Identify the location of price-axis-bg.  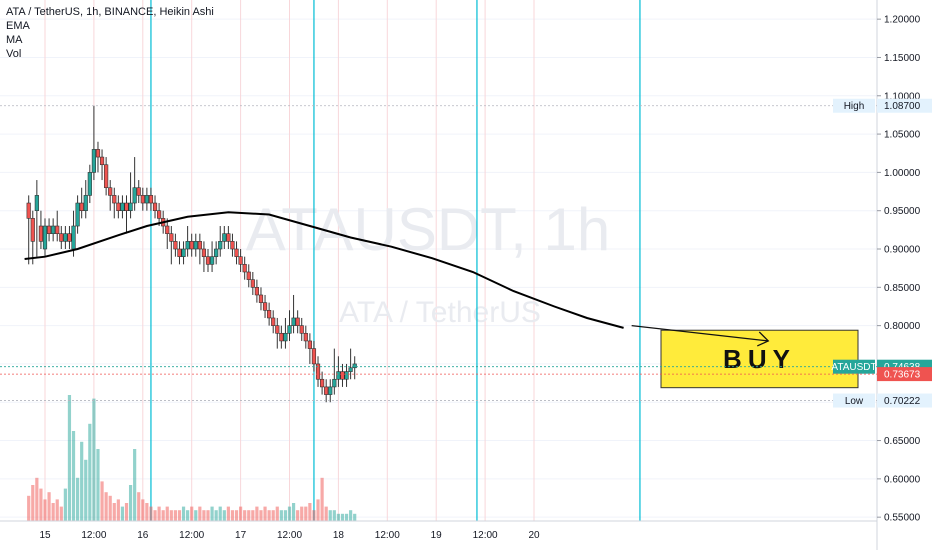
(904, 275).